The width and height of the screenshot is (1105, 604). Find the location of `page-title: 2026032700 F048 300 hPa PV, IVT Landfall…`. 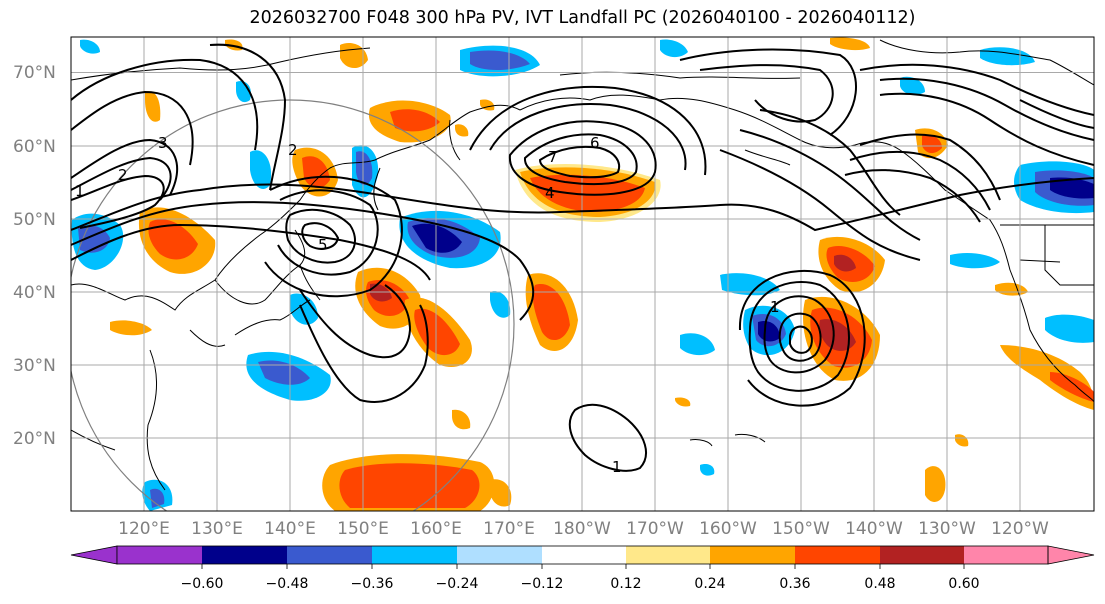

page-title: 2026032700 F048 300 hPa PV, IVT Landfall… is located at coordinates (582, 18).